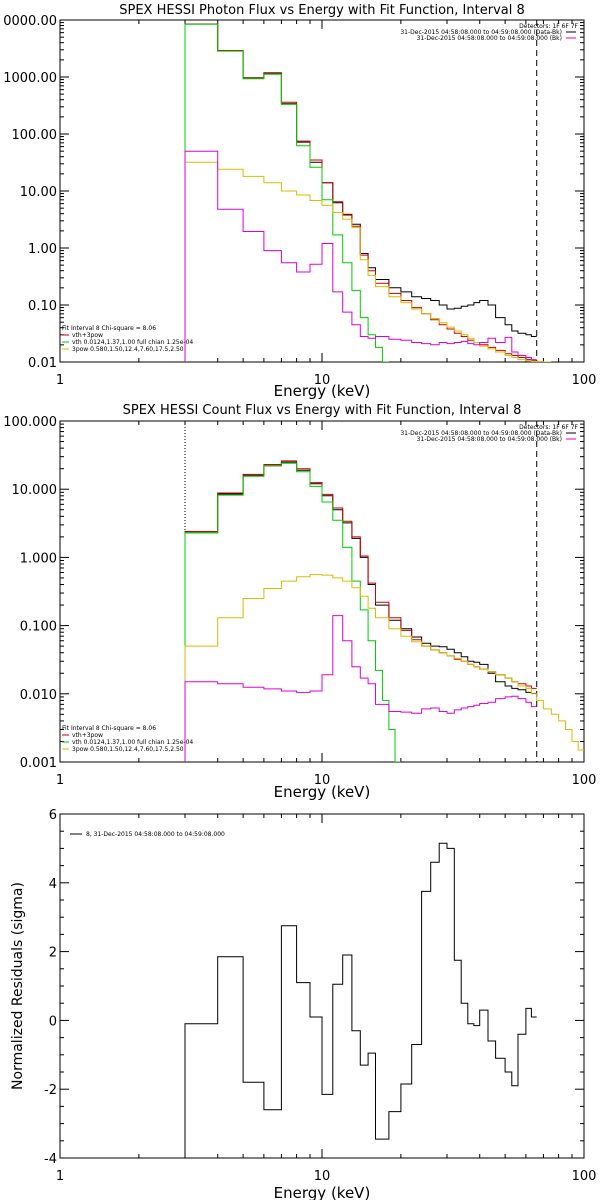 Image resolution: width=600 pixels, height=1200 pixels. I want to click on y-tick-label: 6, so click(53, 815).